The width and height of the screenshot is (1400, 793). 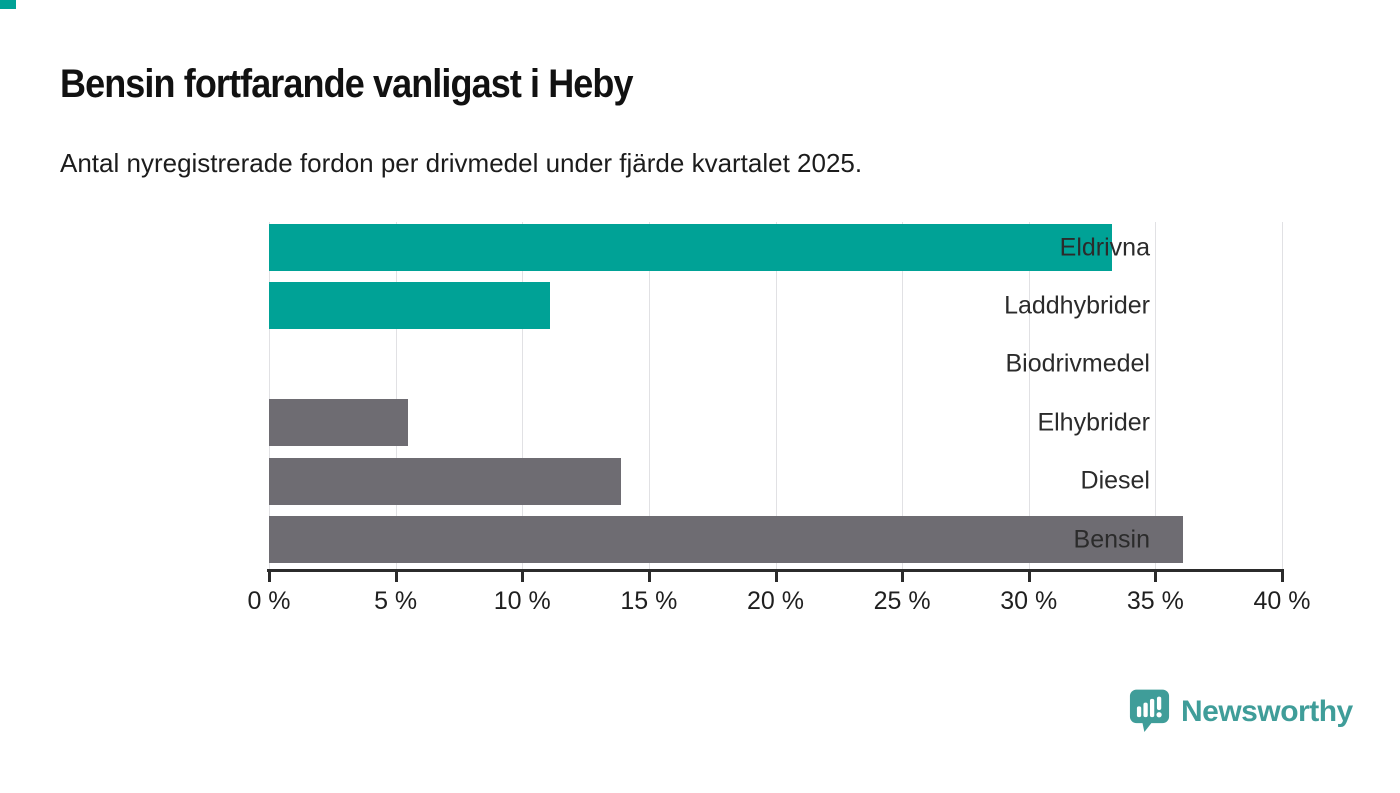 What do you see at coordinates (1267, 711) in the screenshot?
I see `newsworthy-wordmark: Newsworthy` at bounding box center [1267, 711].